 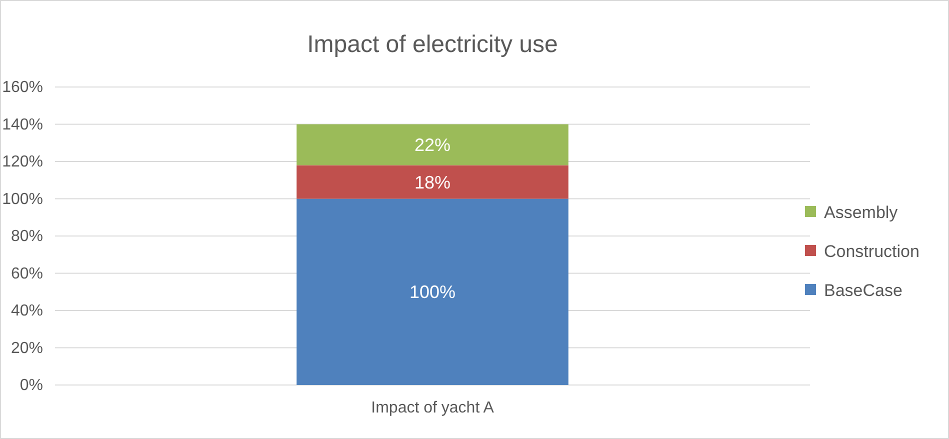 What do you see at coordinates (861, 212) in the screenshot?
I see `legend-label: Assembly` at bounding box center [861, 212].